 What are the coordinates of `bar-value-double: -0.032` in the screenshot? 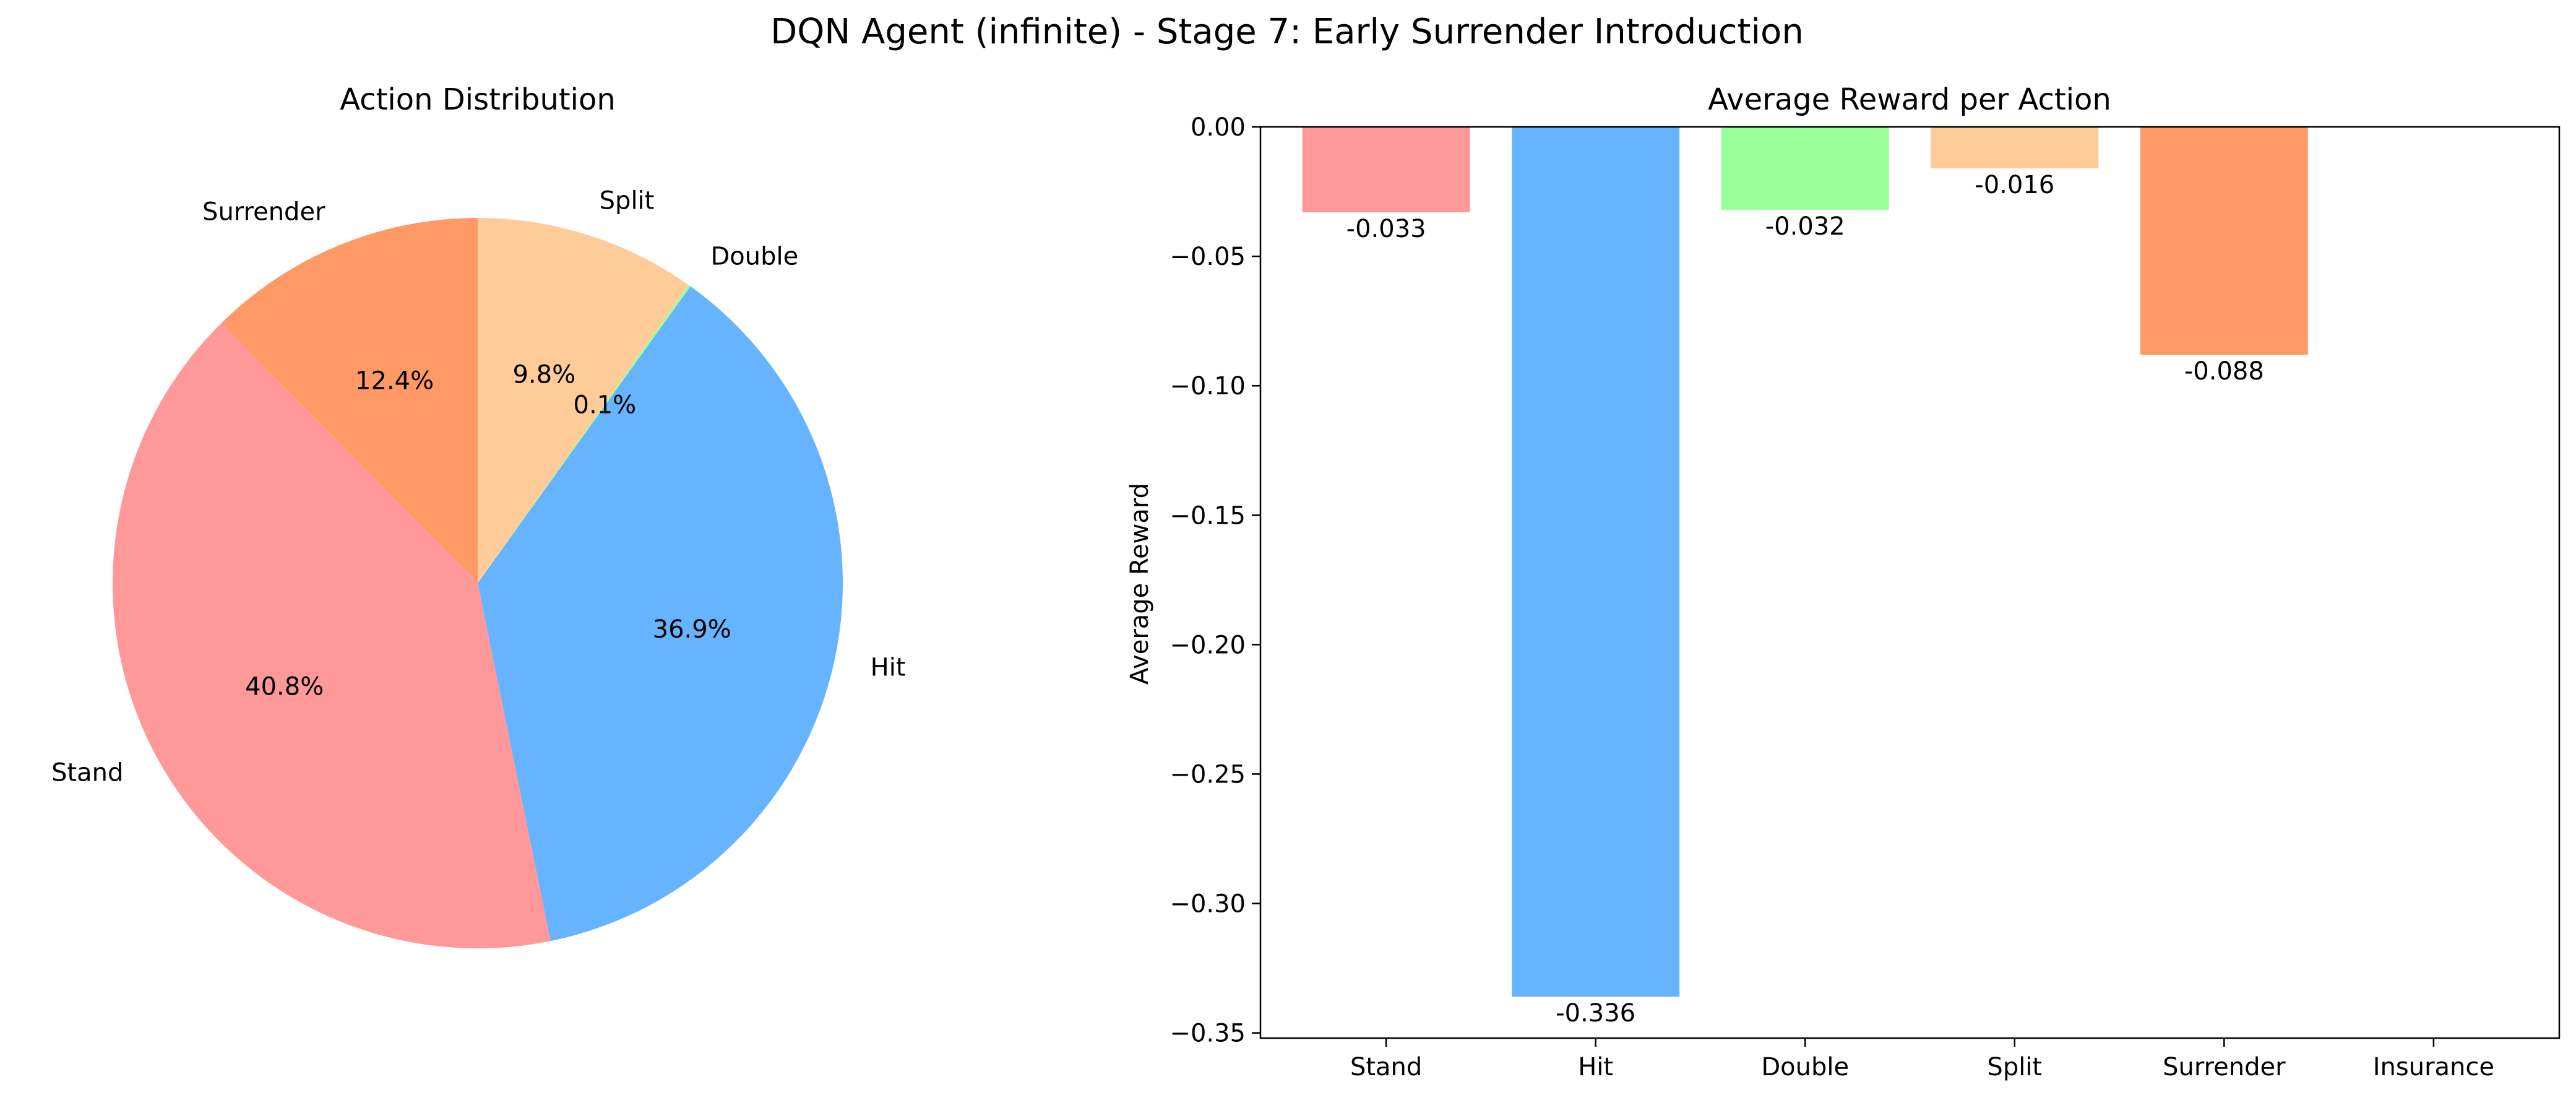 It's located at (1805, 226).